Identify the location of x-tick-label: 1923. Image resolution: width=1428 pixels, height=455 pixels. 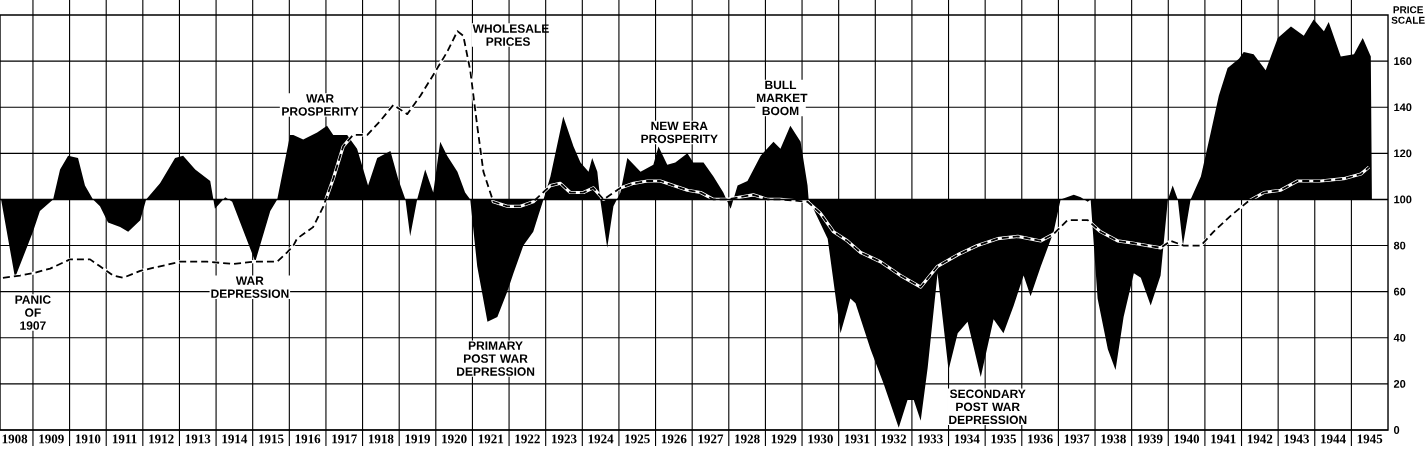
(564, 439).